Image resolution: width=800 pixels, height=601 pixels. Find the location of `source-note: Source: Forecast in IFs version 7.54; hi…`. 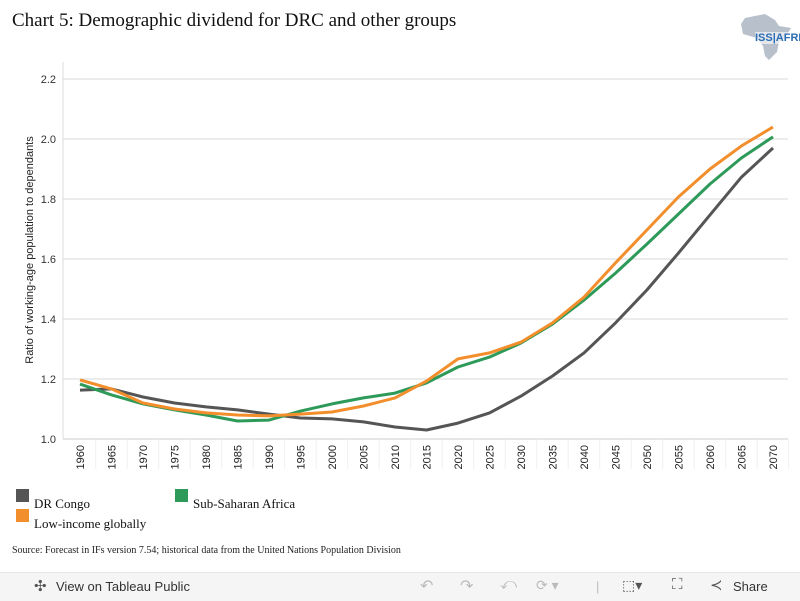

source-note: Source: Forecast in IFs version 7.54; hi… is located at coordinates (206, 550).